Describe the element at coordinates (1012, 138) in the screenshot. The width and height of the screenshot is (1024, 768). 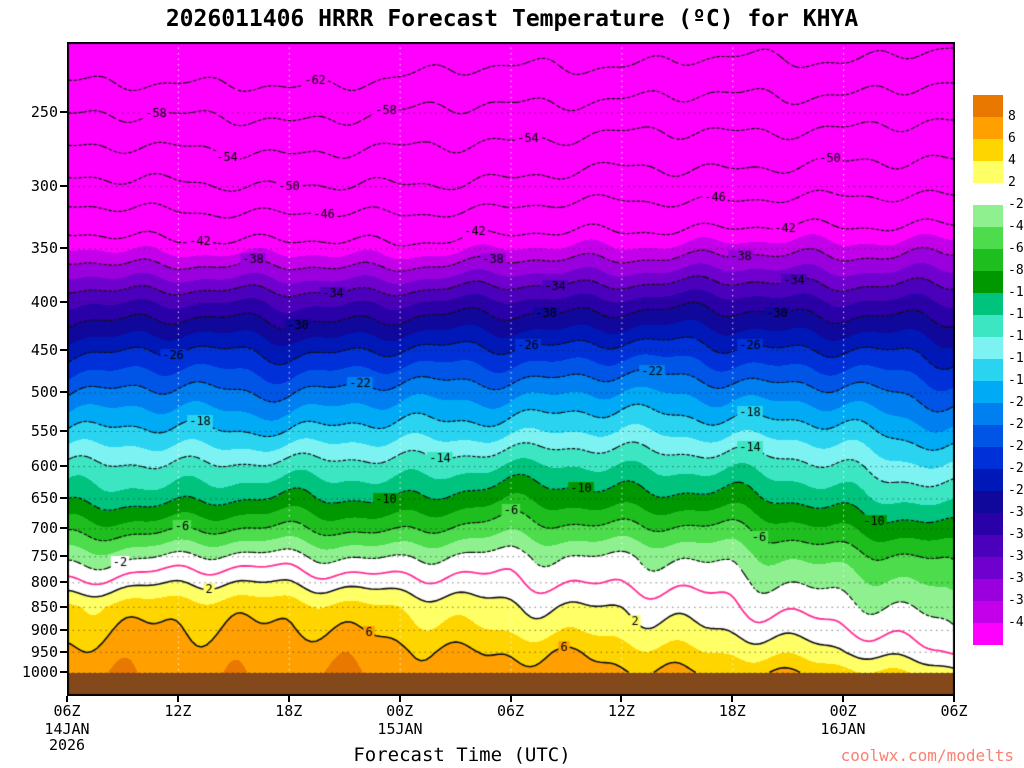
I see `colorbar-tick-label: 6` at that location.